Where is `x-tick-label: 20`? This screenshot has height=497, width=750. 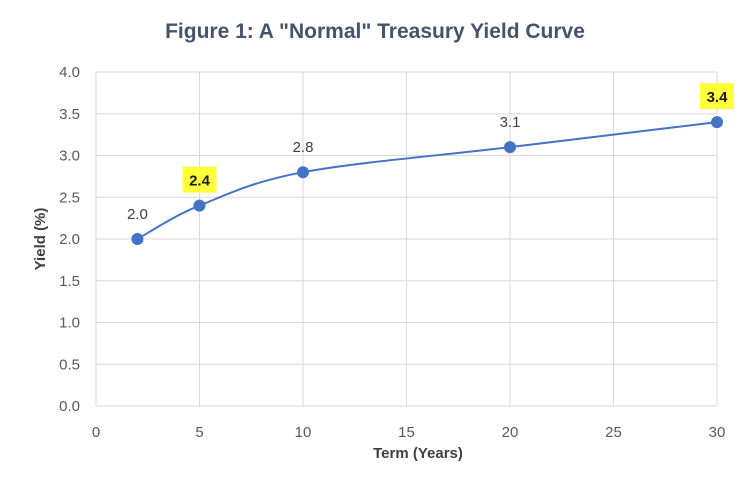 x-tick-label: 20 is located at coordinates (510, 432).